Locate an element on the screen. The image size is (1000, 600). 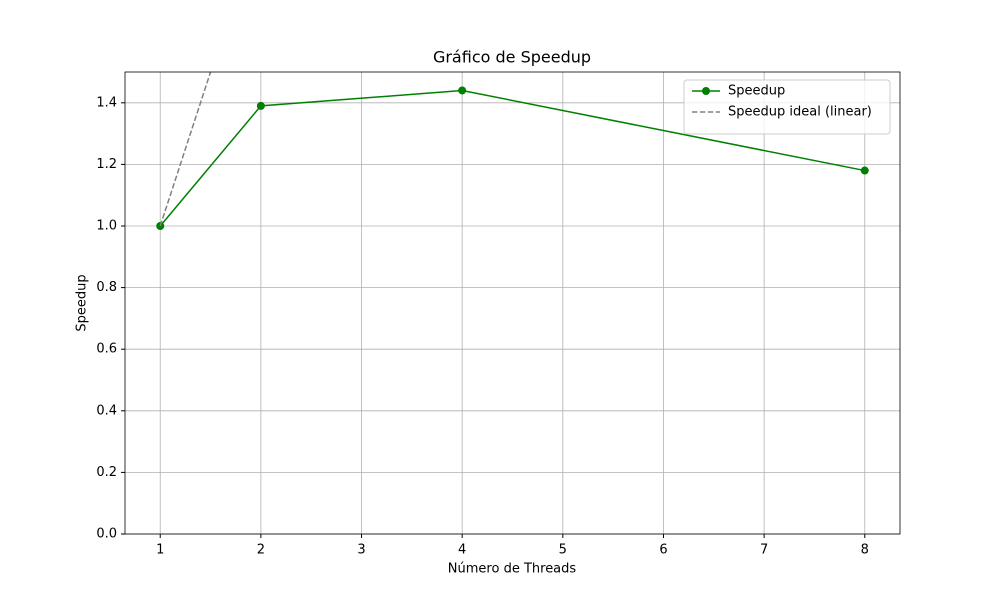
y-tick-label: 0.6 is located at coordinates (106, 349).